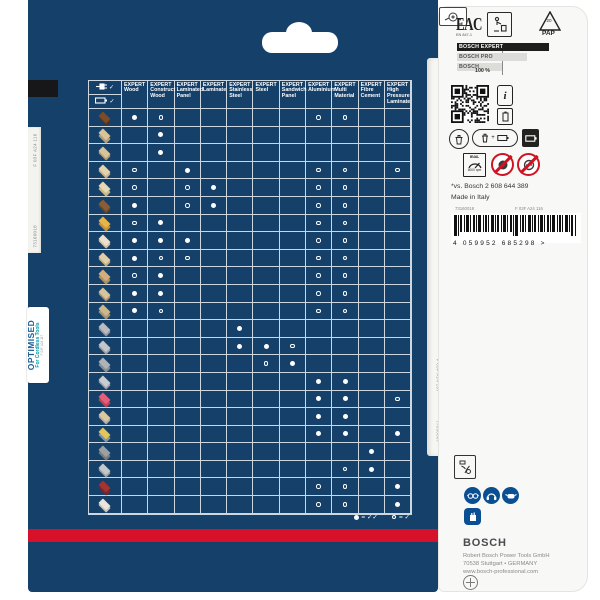  Describe the element at coordinates (503, 47) in the screenshot. I see `bar-bosch-expert: BOSCH EXPERT` at that location.